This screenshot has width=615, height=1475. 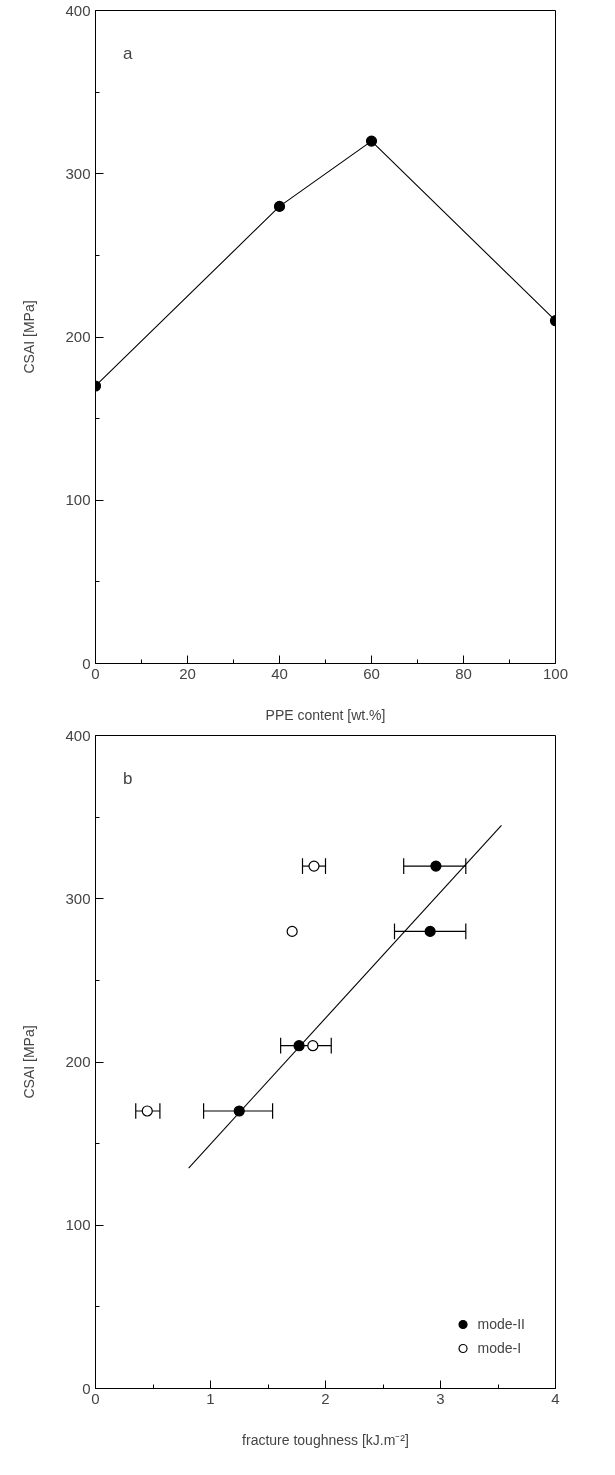 What do you see at coordinates (325, 1398) in the screenshot?
I see `x-tick-label: 2` at bounding box center [325, 1398].